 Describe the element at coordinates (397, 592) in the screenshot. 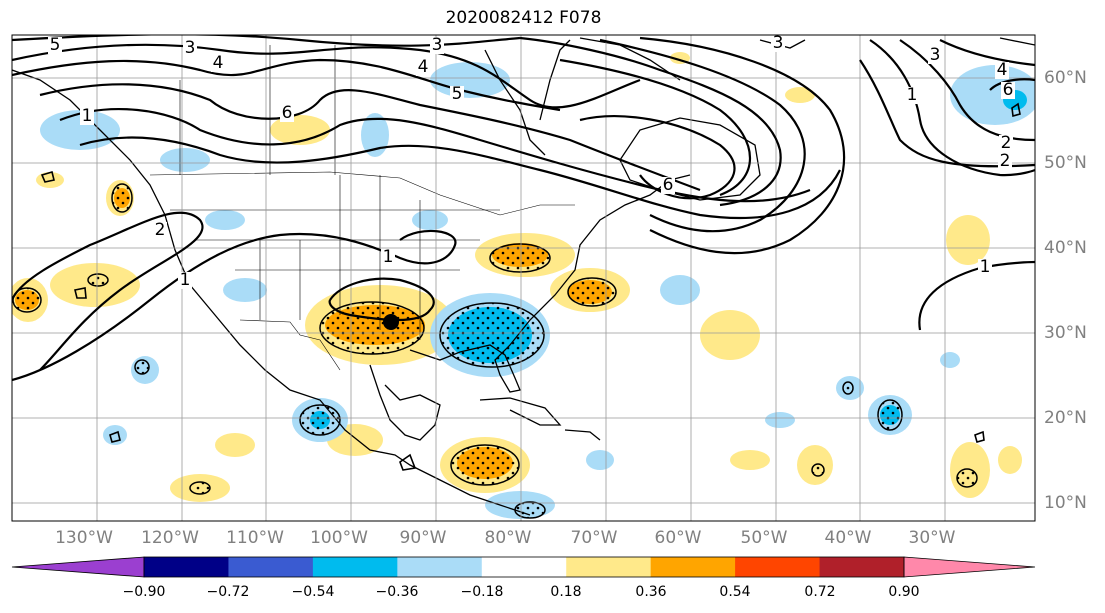

I see `colorbar-tick-label: −0.36` at that location.